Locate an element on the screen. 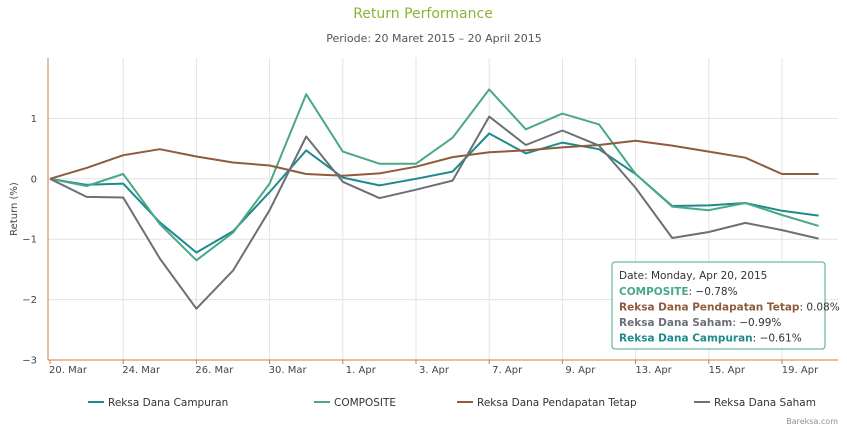  x-tick-label: 7. Apr is located at coordinates (507, 370).